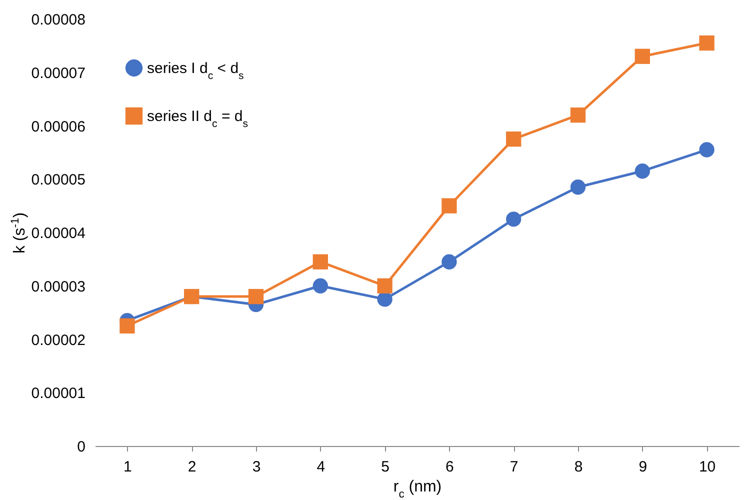 The width and height of the screenshot is (753, 500). Describe the element at coordinates (128, 467) in the screenshot. I see `x-tick-label: 1` at that location.